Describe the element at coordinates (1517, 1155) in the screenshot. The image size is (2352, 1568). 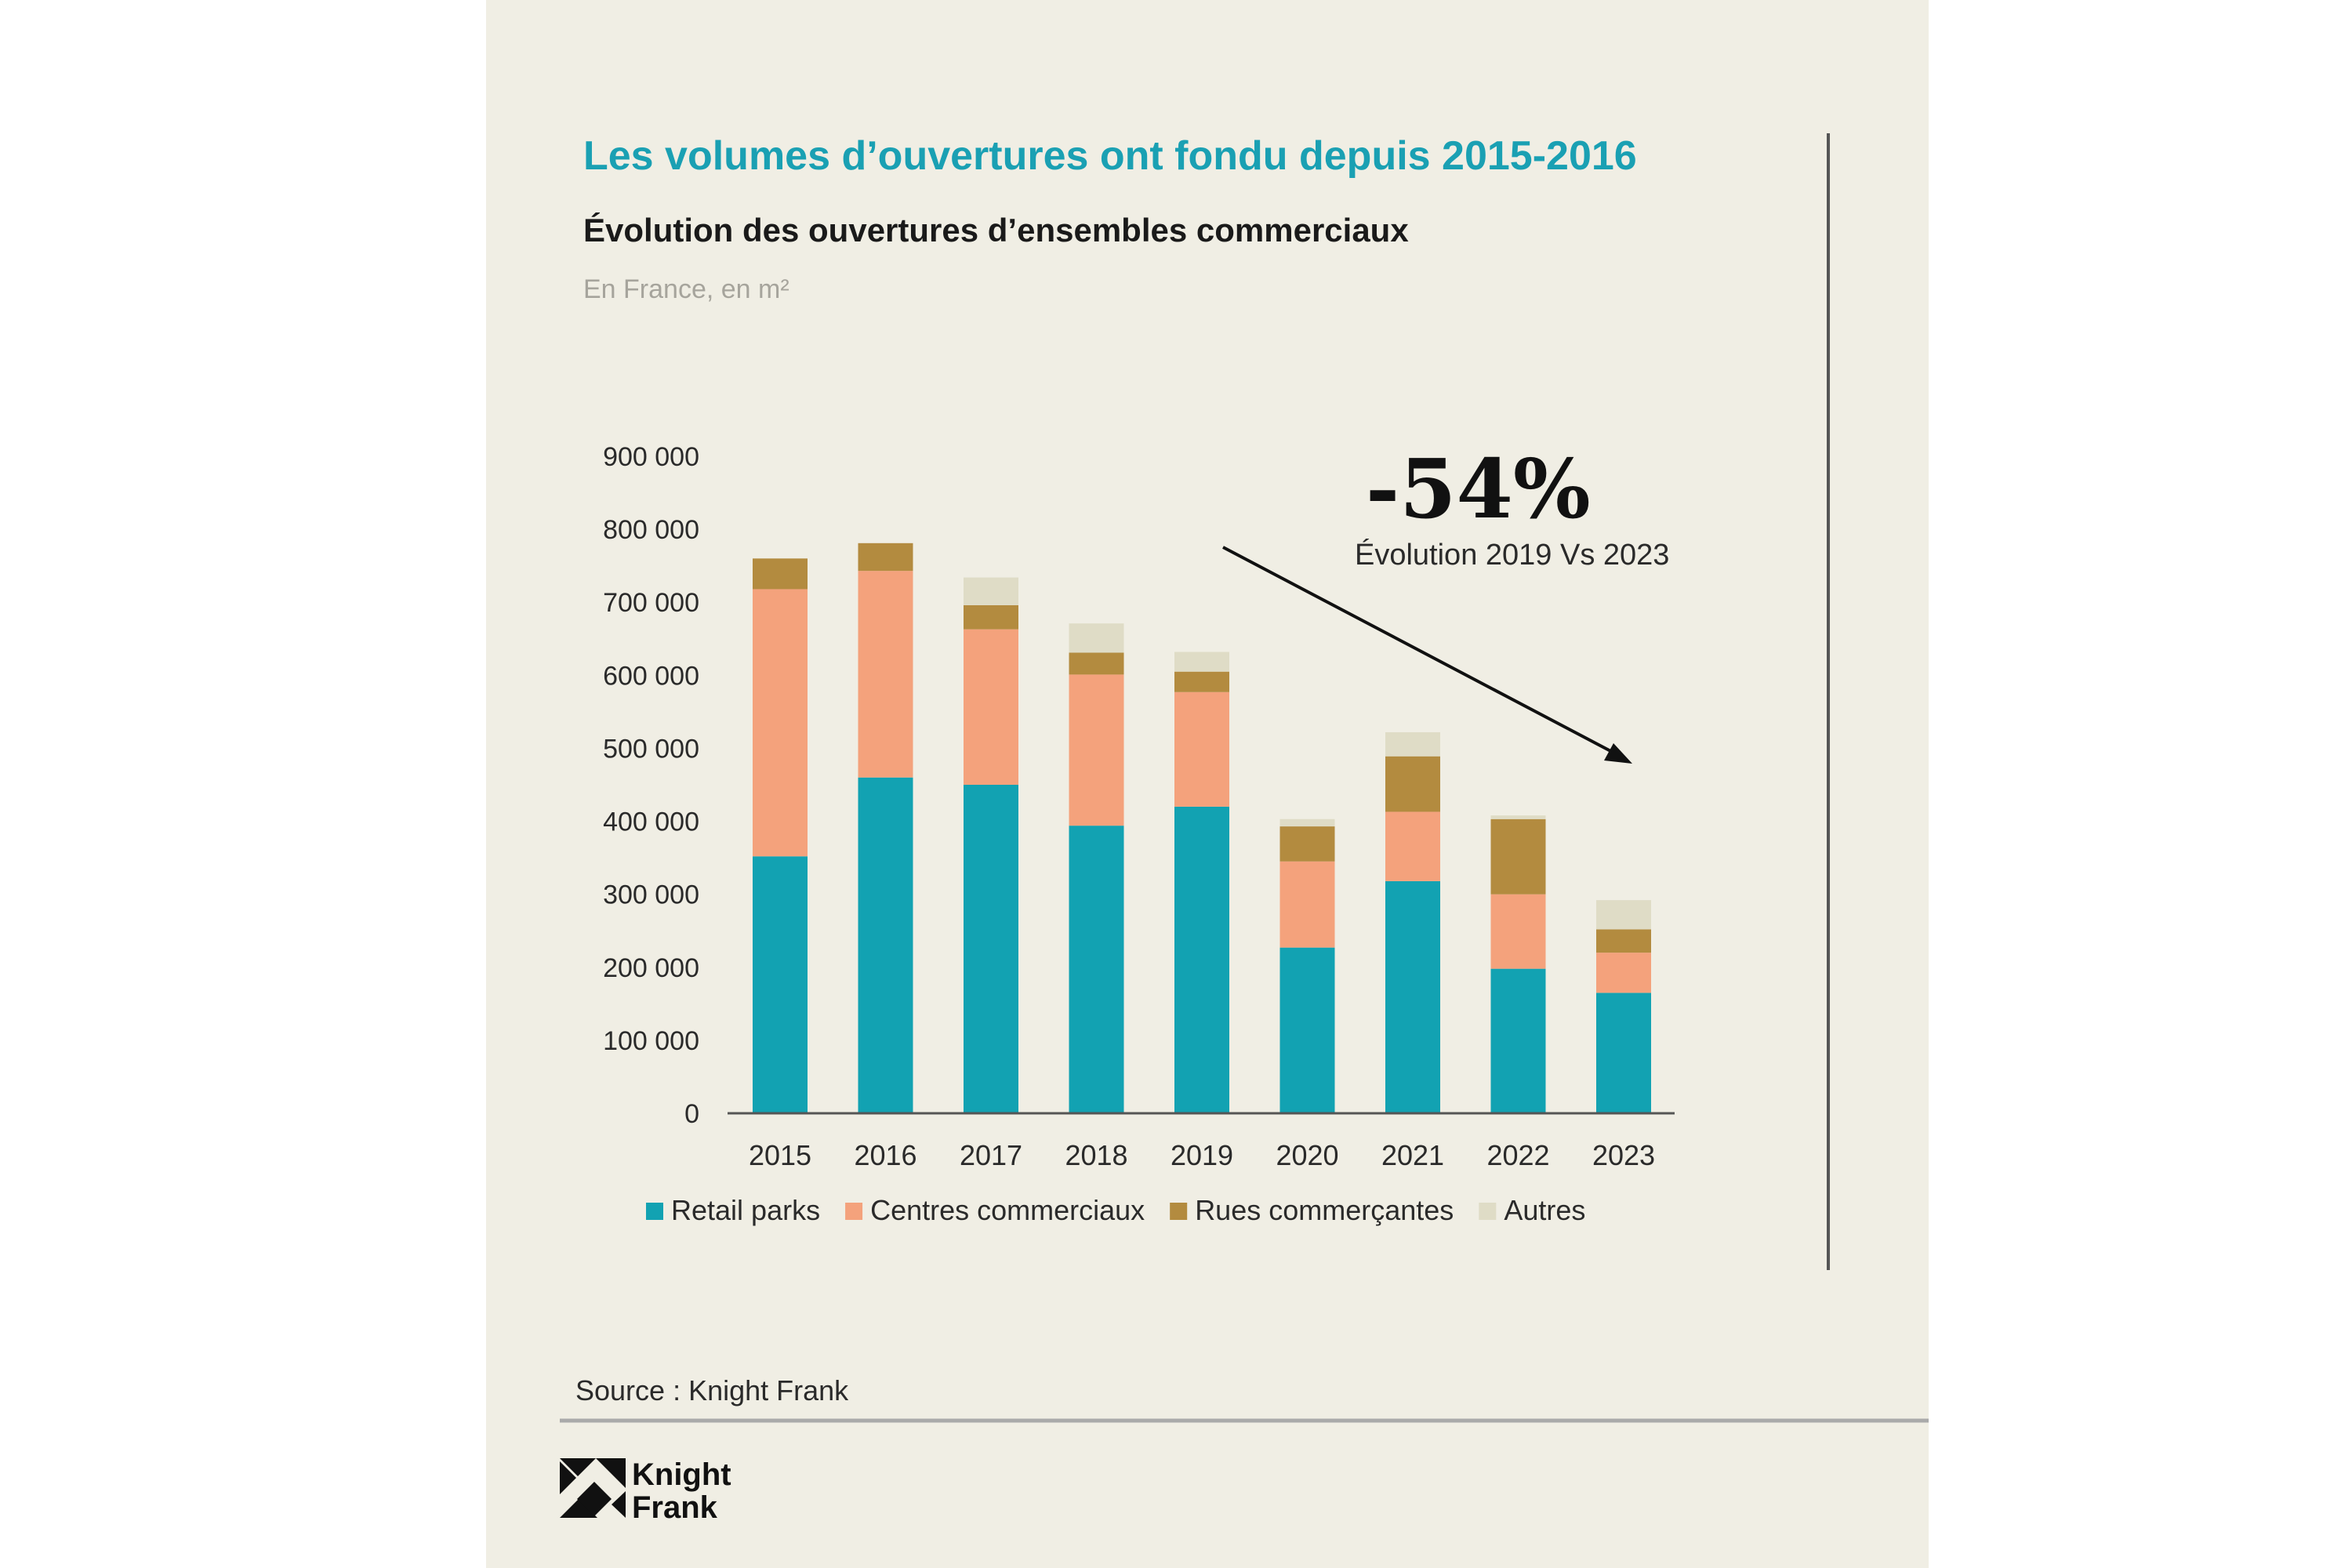
I see `x-tick-label: 2022` at that location.